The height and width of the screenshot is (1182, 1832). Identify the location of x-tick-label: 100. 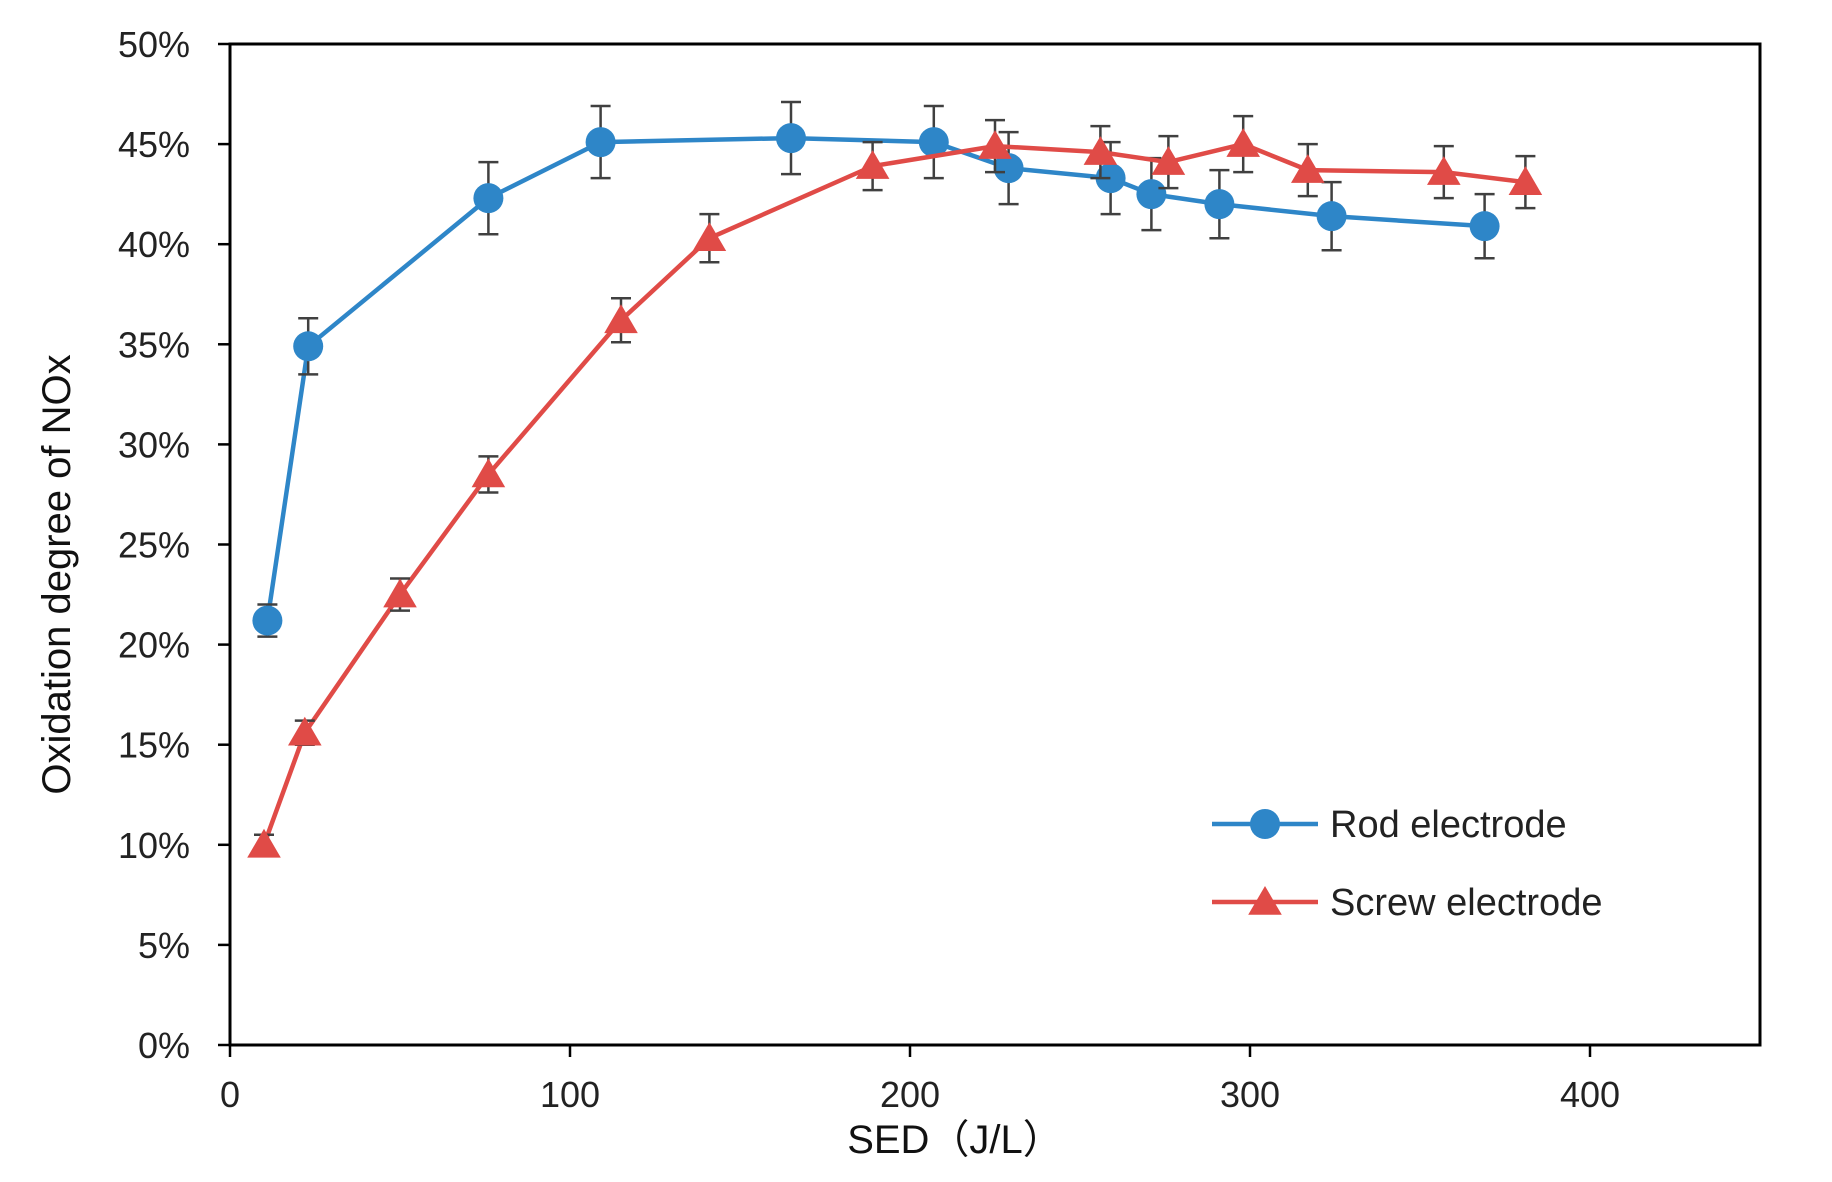
(570, 1094).